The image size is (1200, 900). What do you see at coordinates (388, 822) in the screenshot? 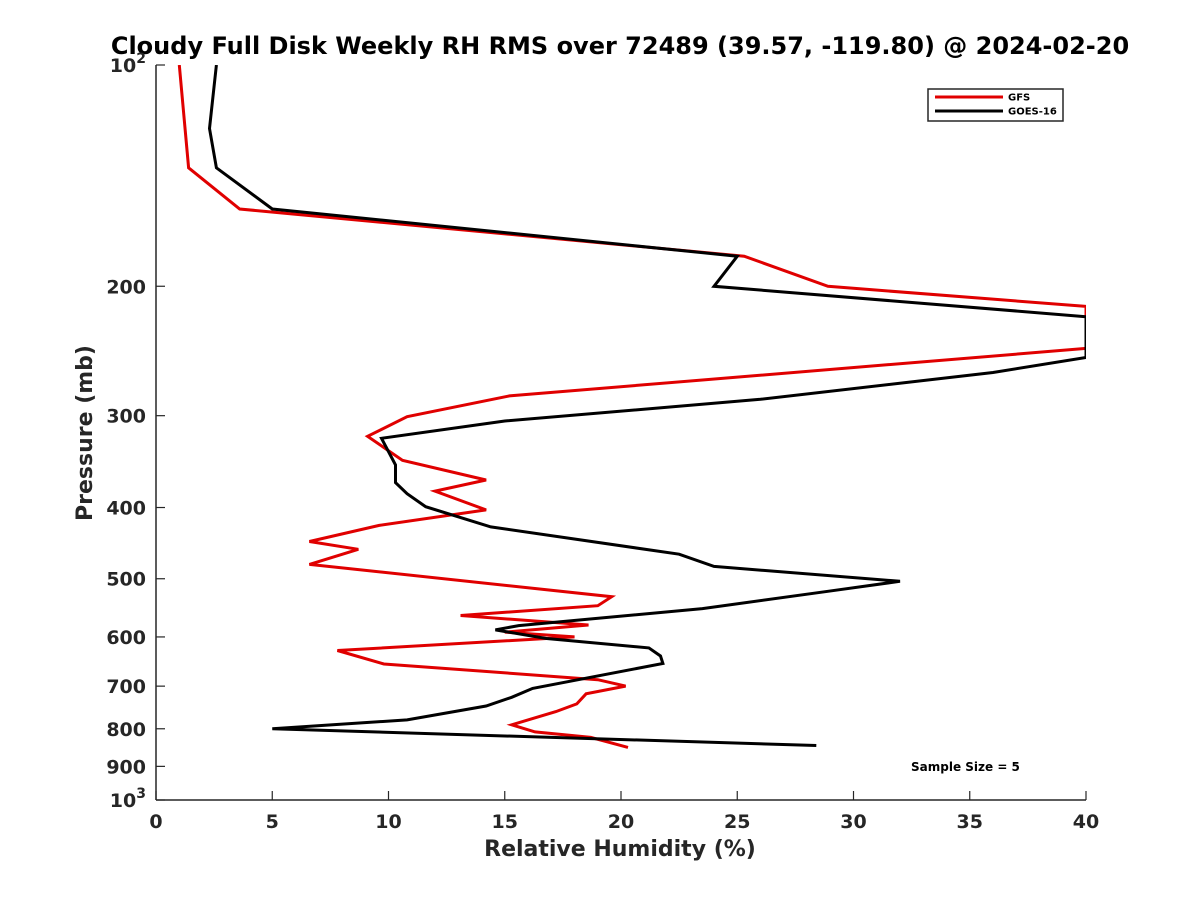
I see `x-tick-label-10: 10` at bounding box center [388, 822].